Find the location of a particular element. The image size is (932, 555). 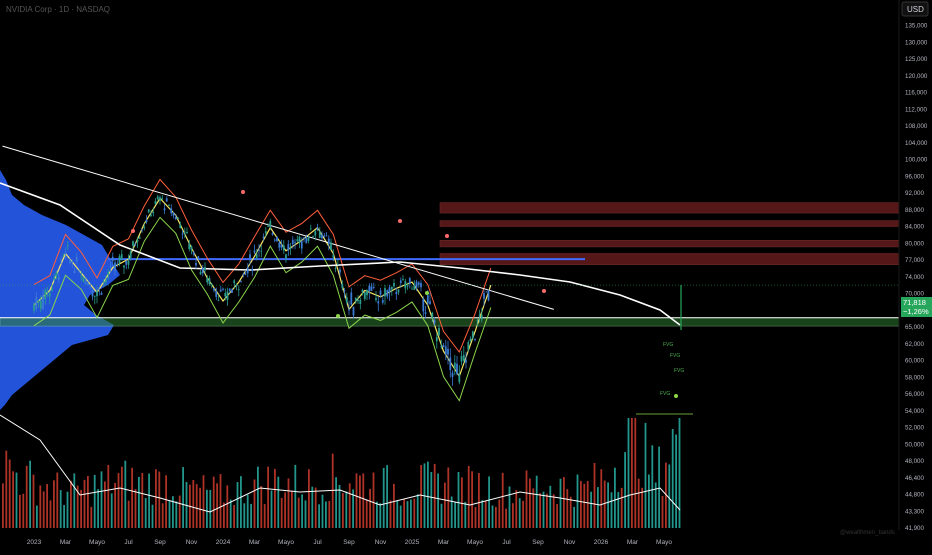

currency-button: USD is located at coordinates (915, 9).